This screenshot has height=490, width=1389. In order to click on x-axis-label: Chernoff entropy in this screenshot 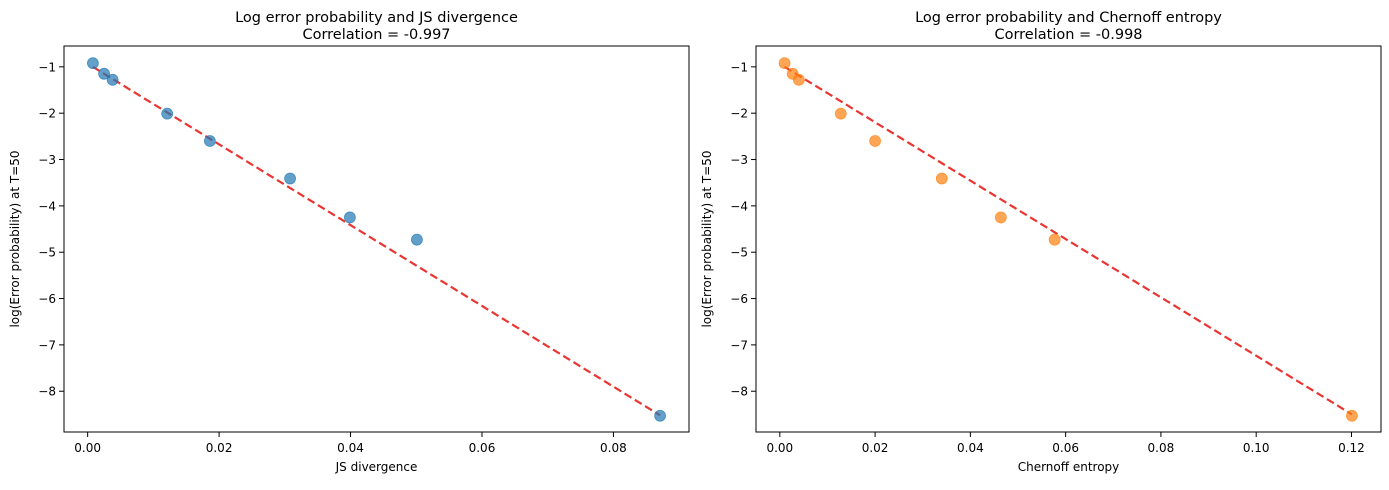, I will do `click(1069, 467)`.